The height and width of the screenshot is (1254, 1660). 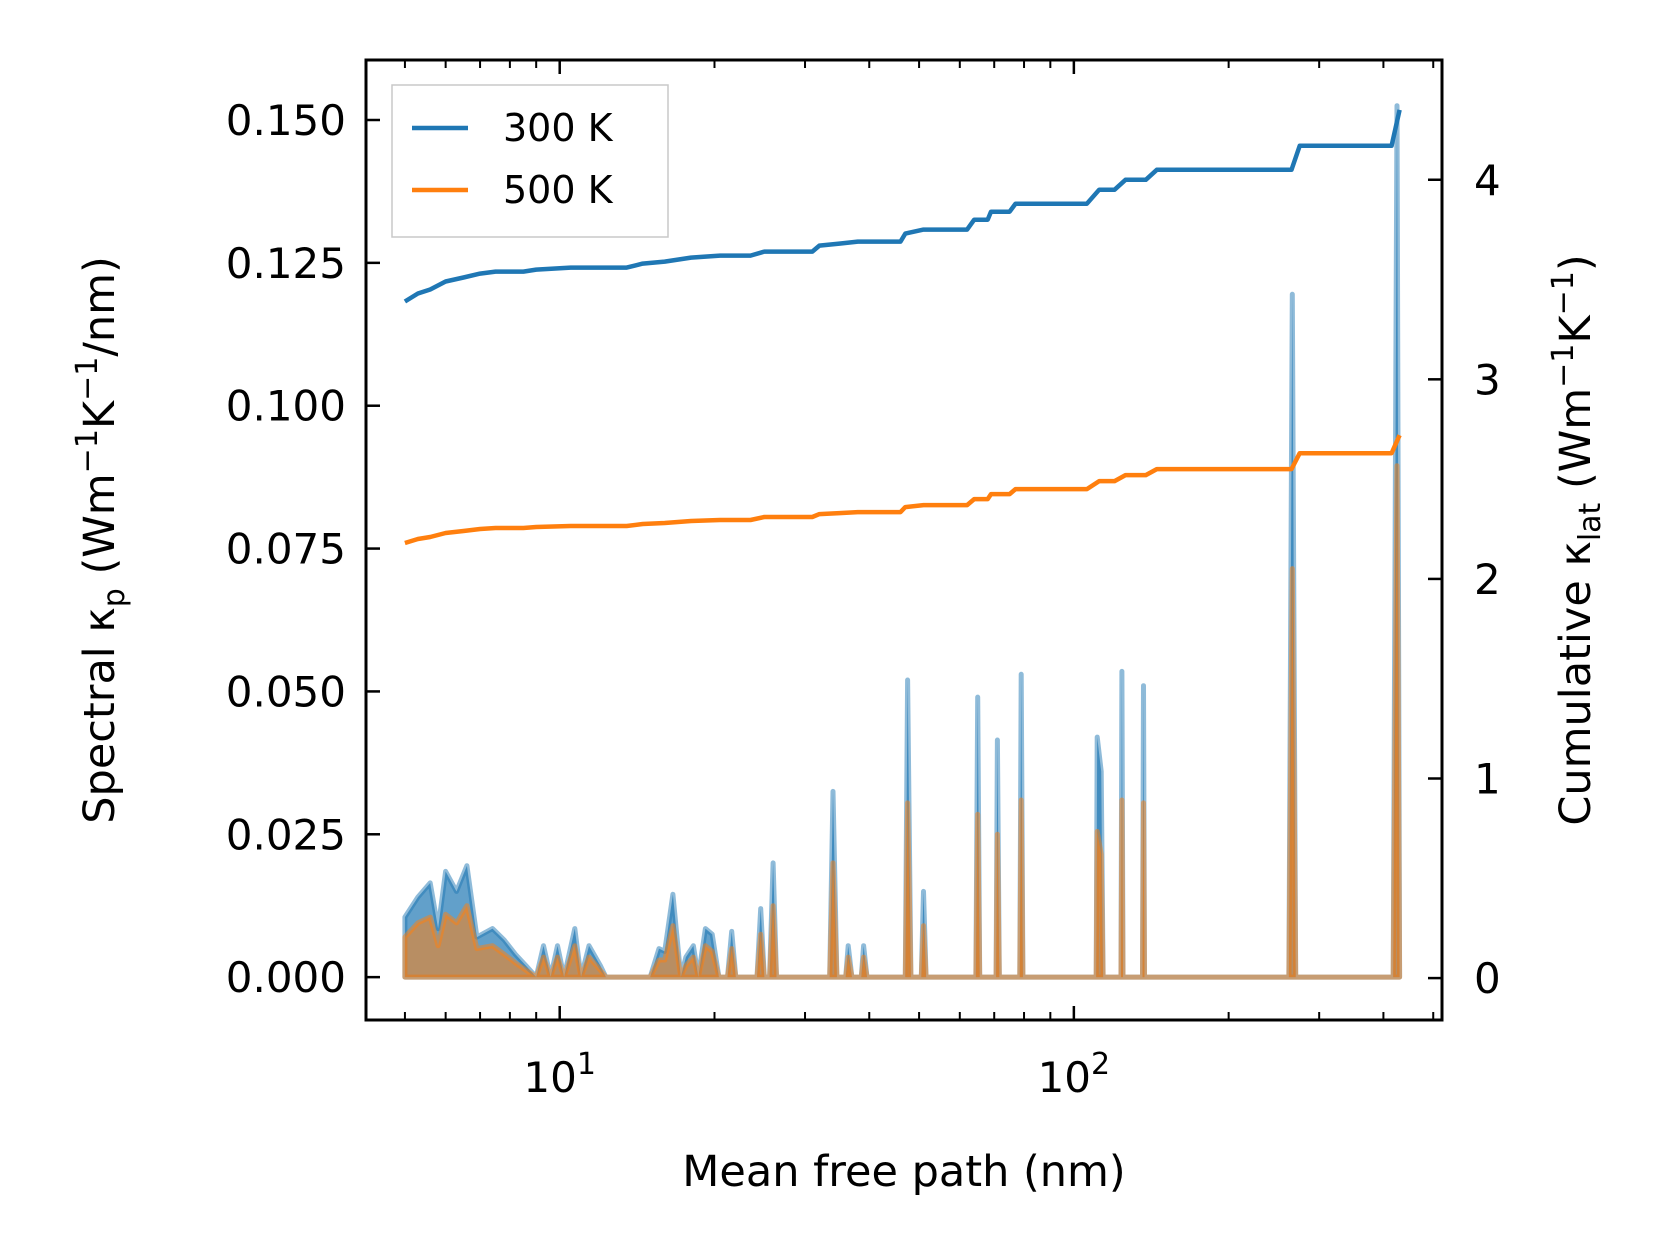 I want to click on right-title-end: ), so click(x=1576, y=262).